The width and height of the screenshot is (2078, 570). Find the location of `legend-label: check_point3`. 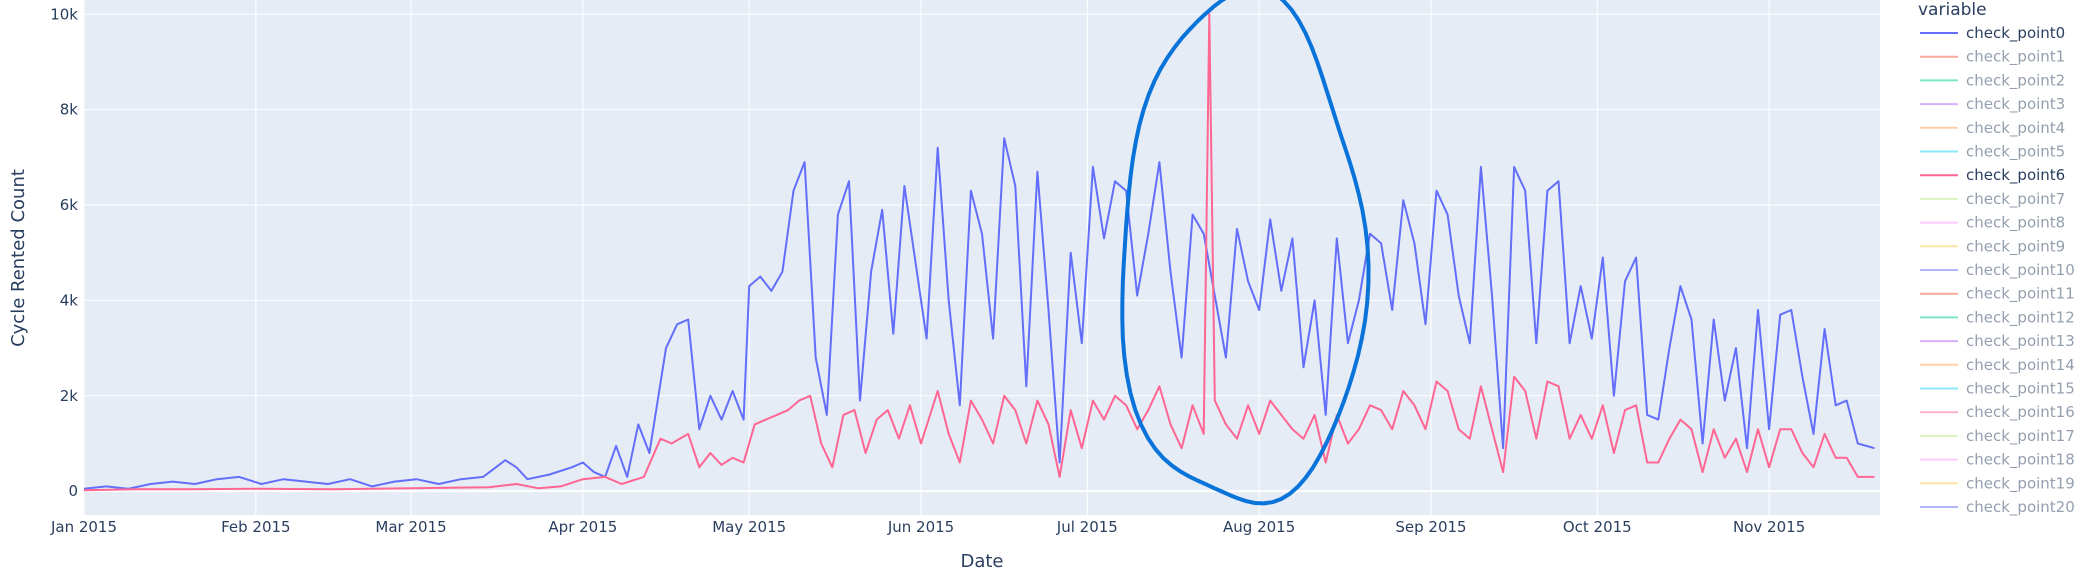

legend-label: check_point3 is located at coordinates (2015, 104).